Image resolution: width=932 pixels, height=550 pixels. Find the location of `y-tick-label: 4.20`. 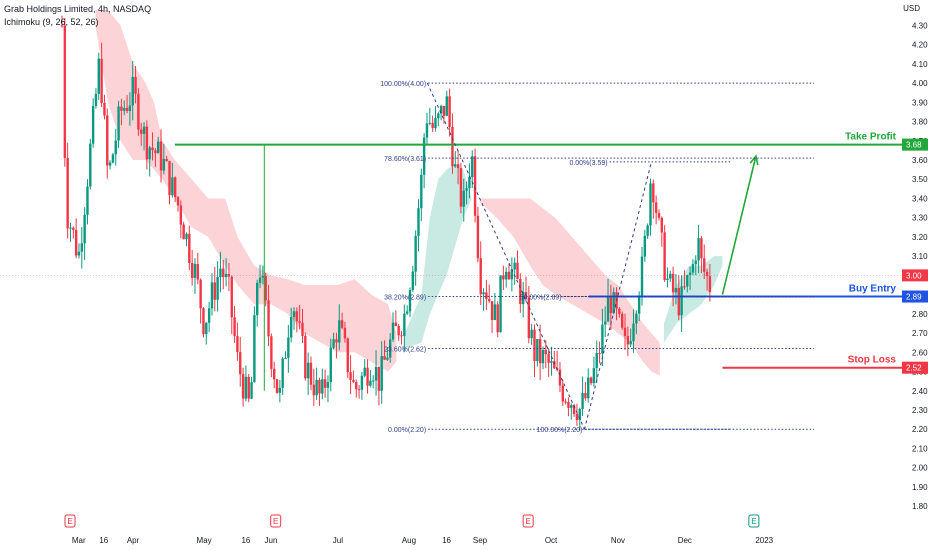

y-tick-label: 4.20 is located at coordinates (920, 45).